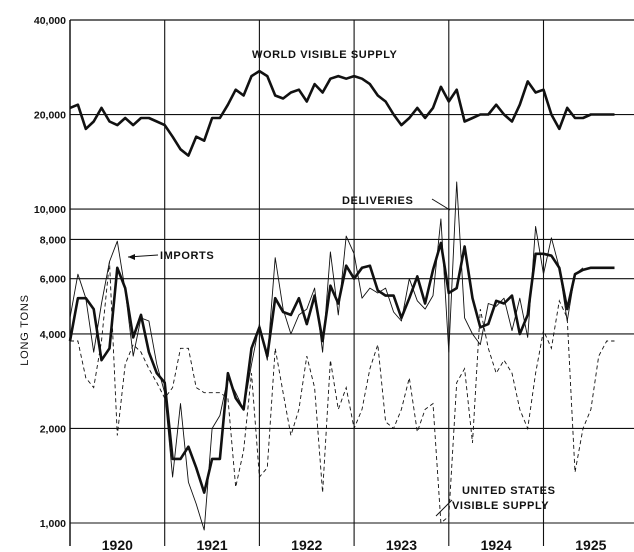 The height and width of the screenshot is (552, 634). I want to click on y-tick-label: 2,000, so click(53, 429).